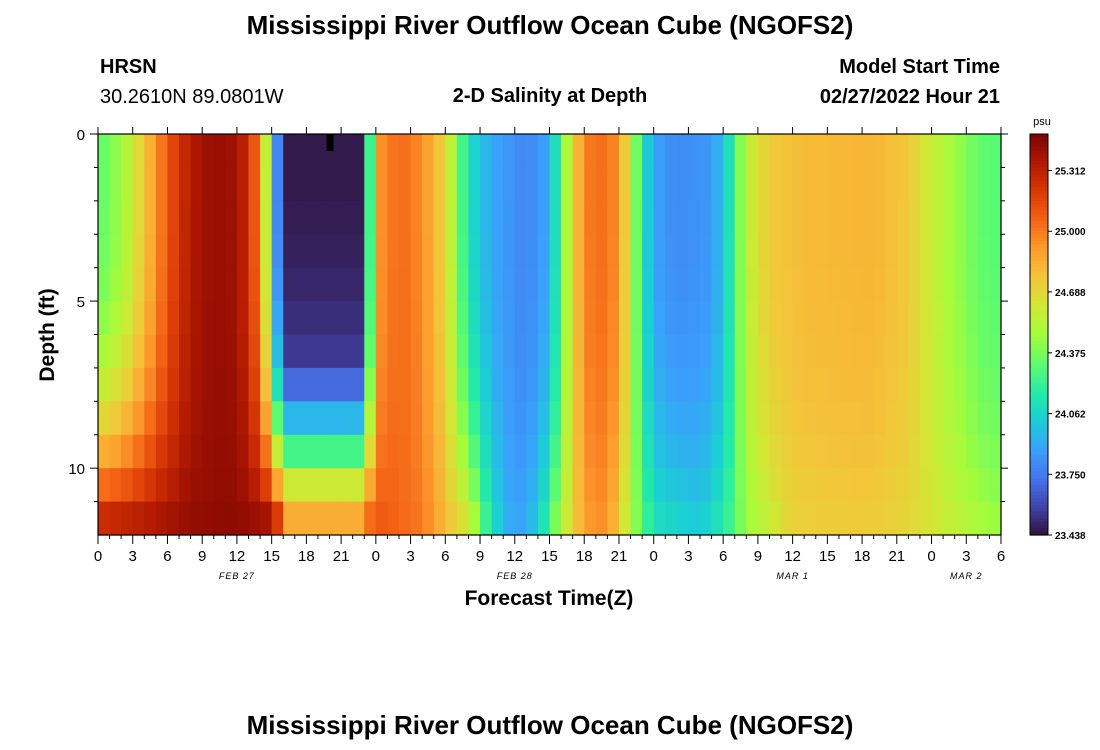 The width and height of the screenshot is (1100, 750). What do you see at coordinates (966, 576) in the screenshot?
I see `date-label: MAR 2` at bounding box center [966, 576].